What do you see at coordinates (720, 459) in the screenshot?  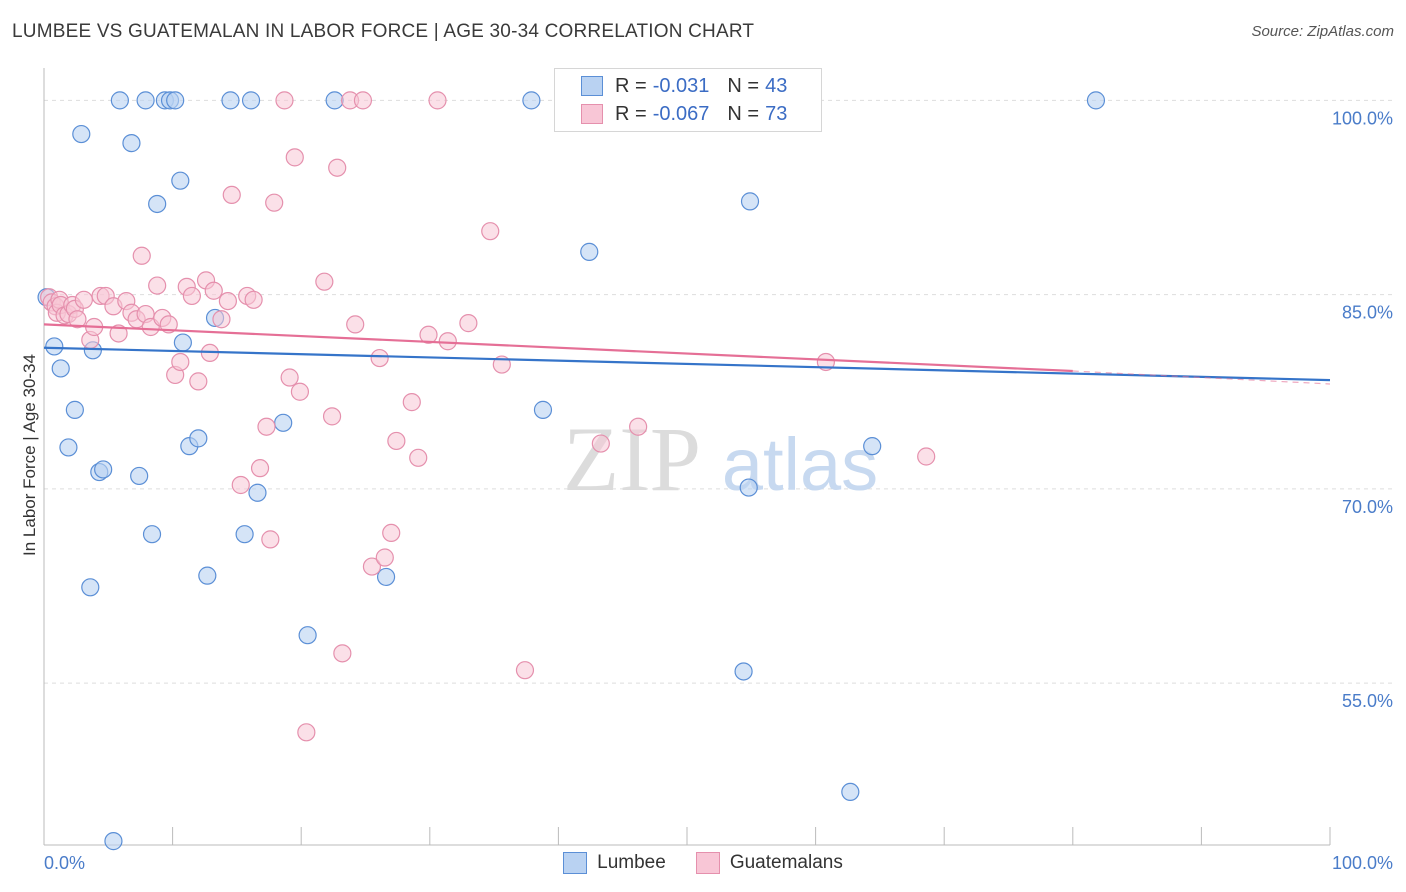 I see `watermark: ZIP atlas` at bounding box center [720, 459].